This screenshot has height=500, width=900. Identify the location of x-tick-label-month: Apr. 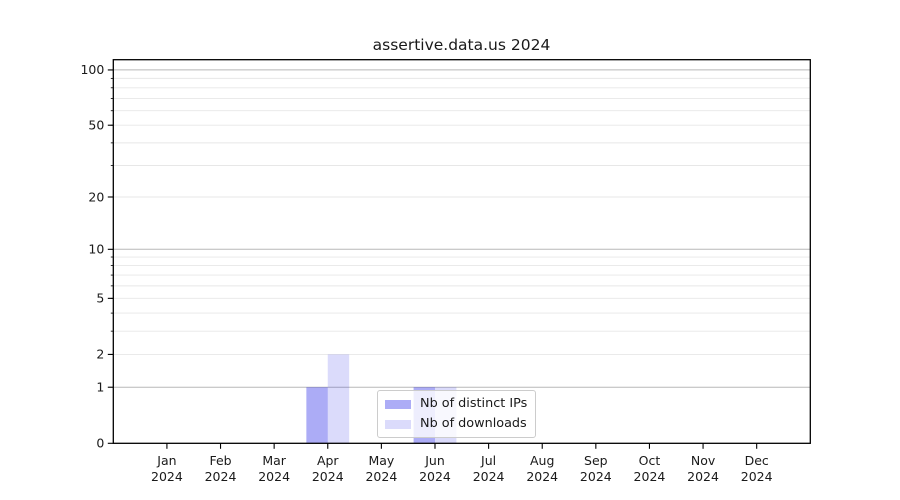
(328, 460).